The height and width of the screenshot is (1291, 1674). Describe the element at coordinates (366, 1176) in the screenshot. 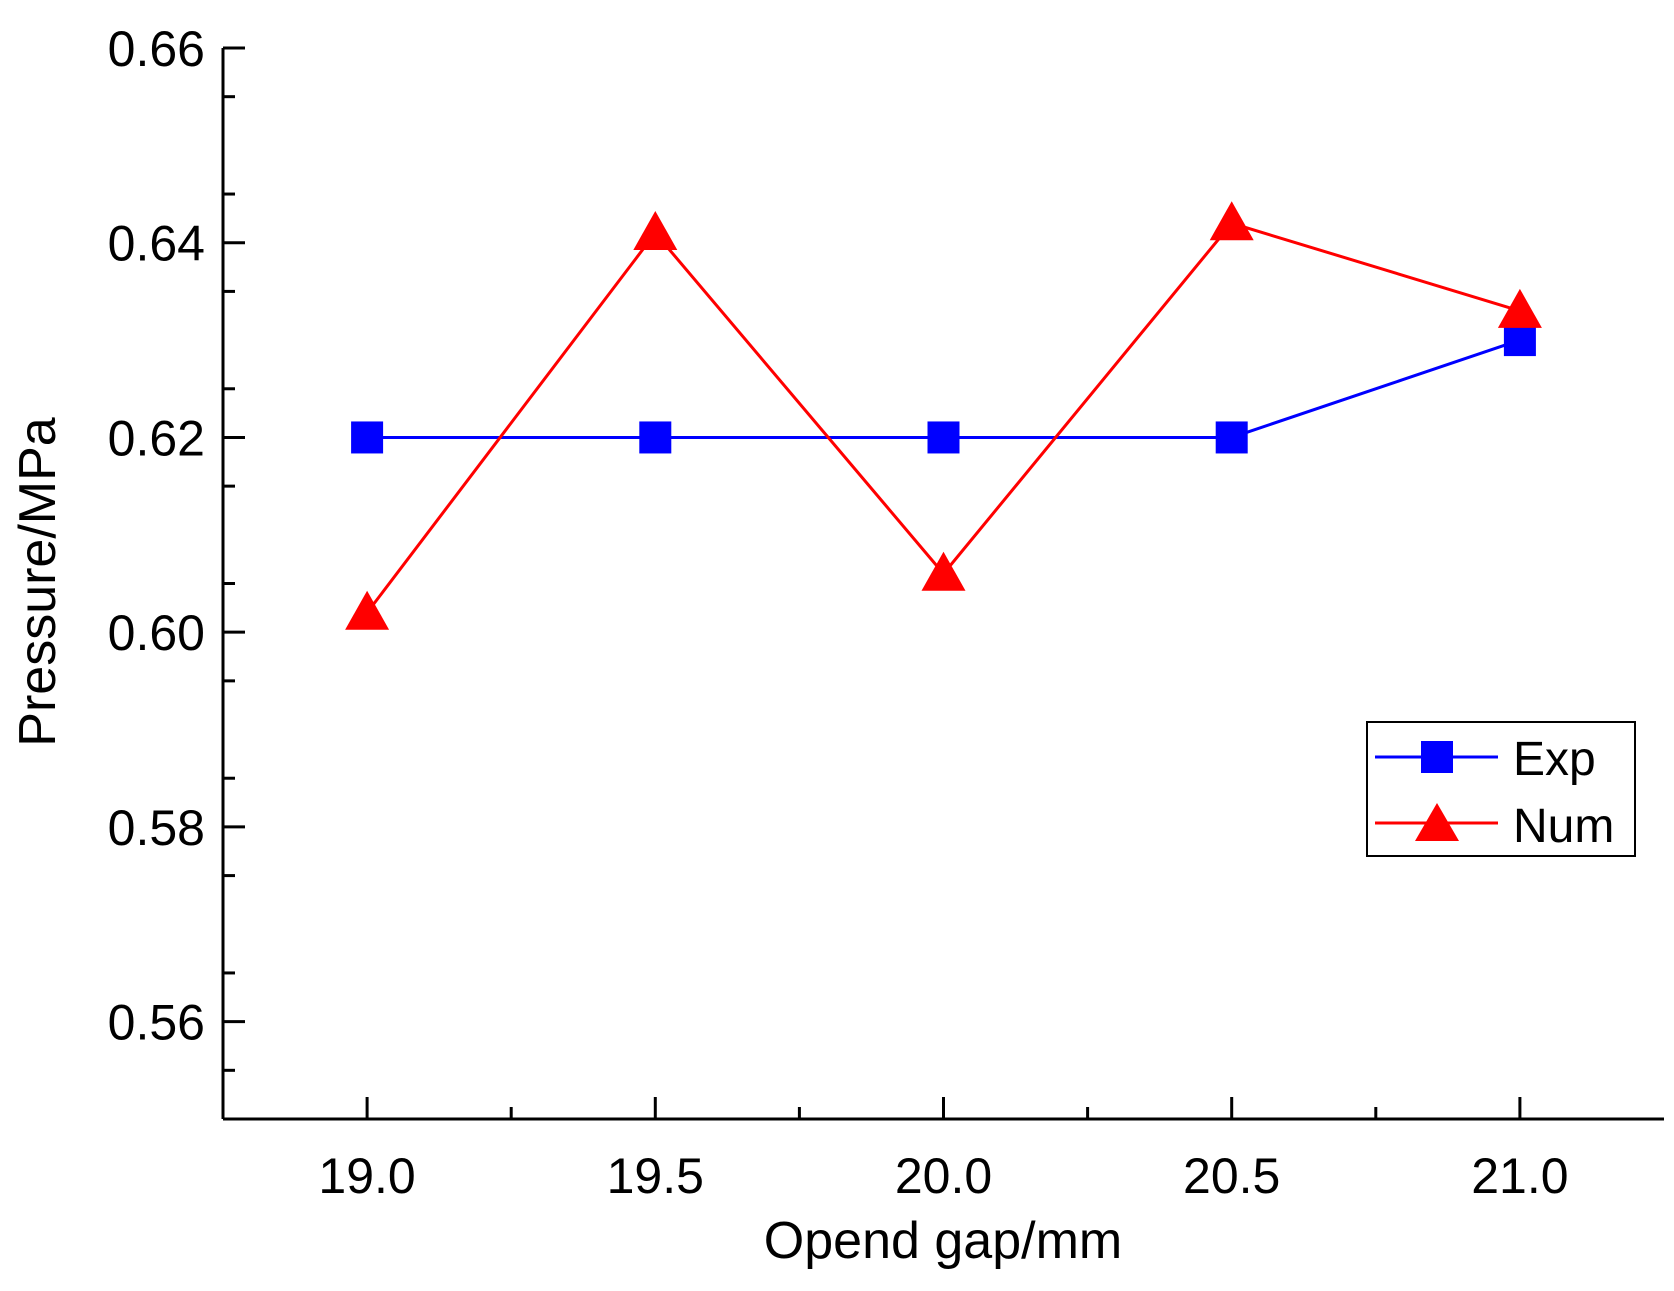

I see `x-tick-label: 19.0` at that location.